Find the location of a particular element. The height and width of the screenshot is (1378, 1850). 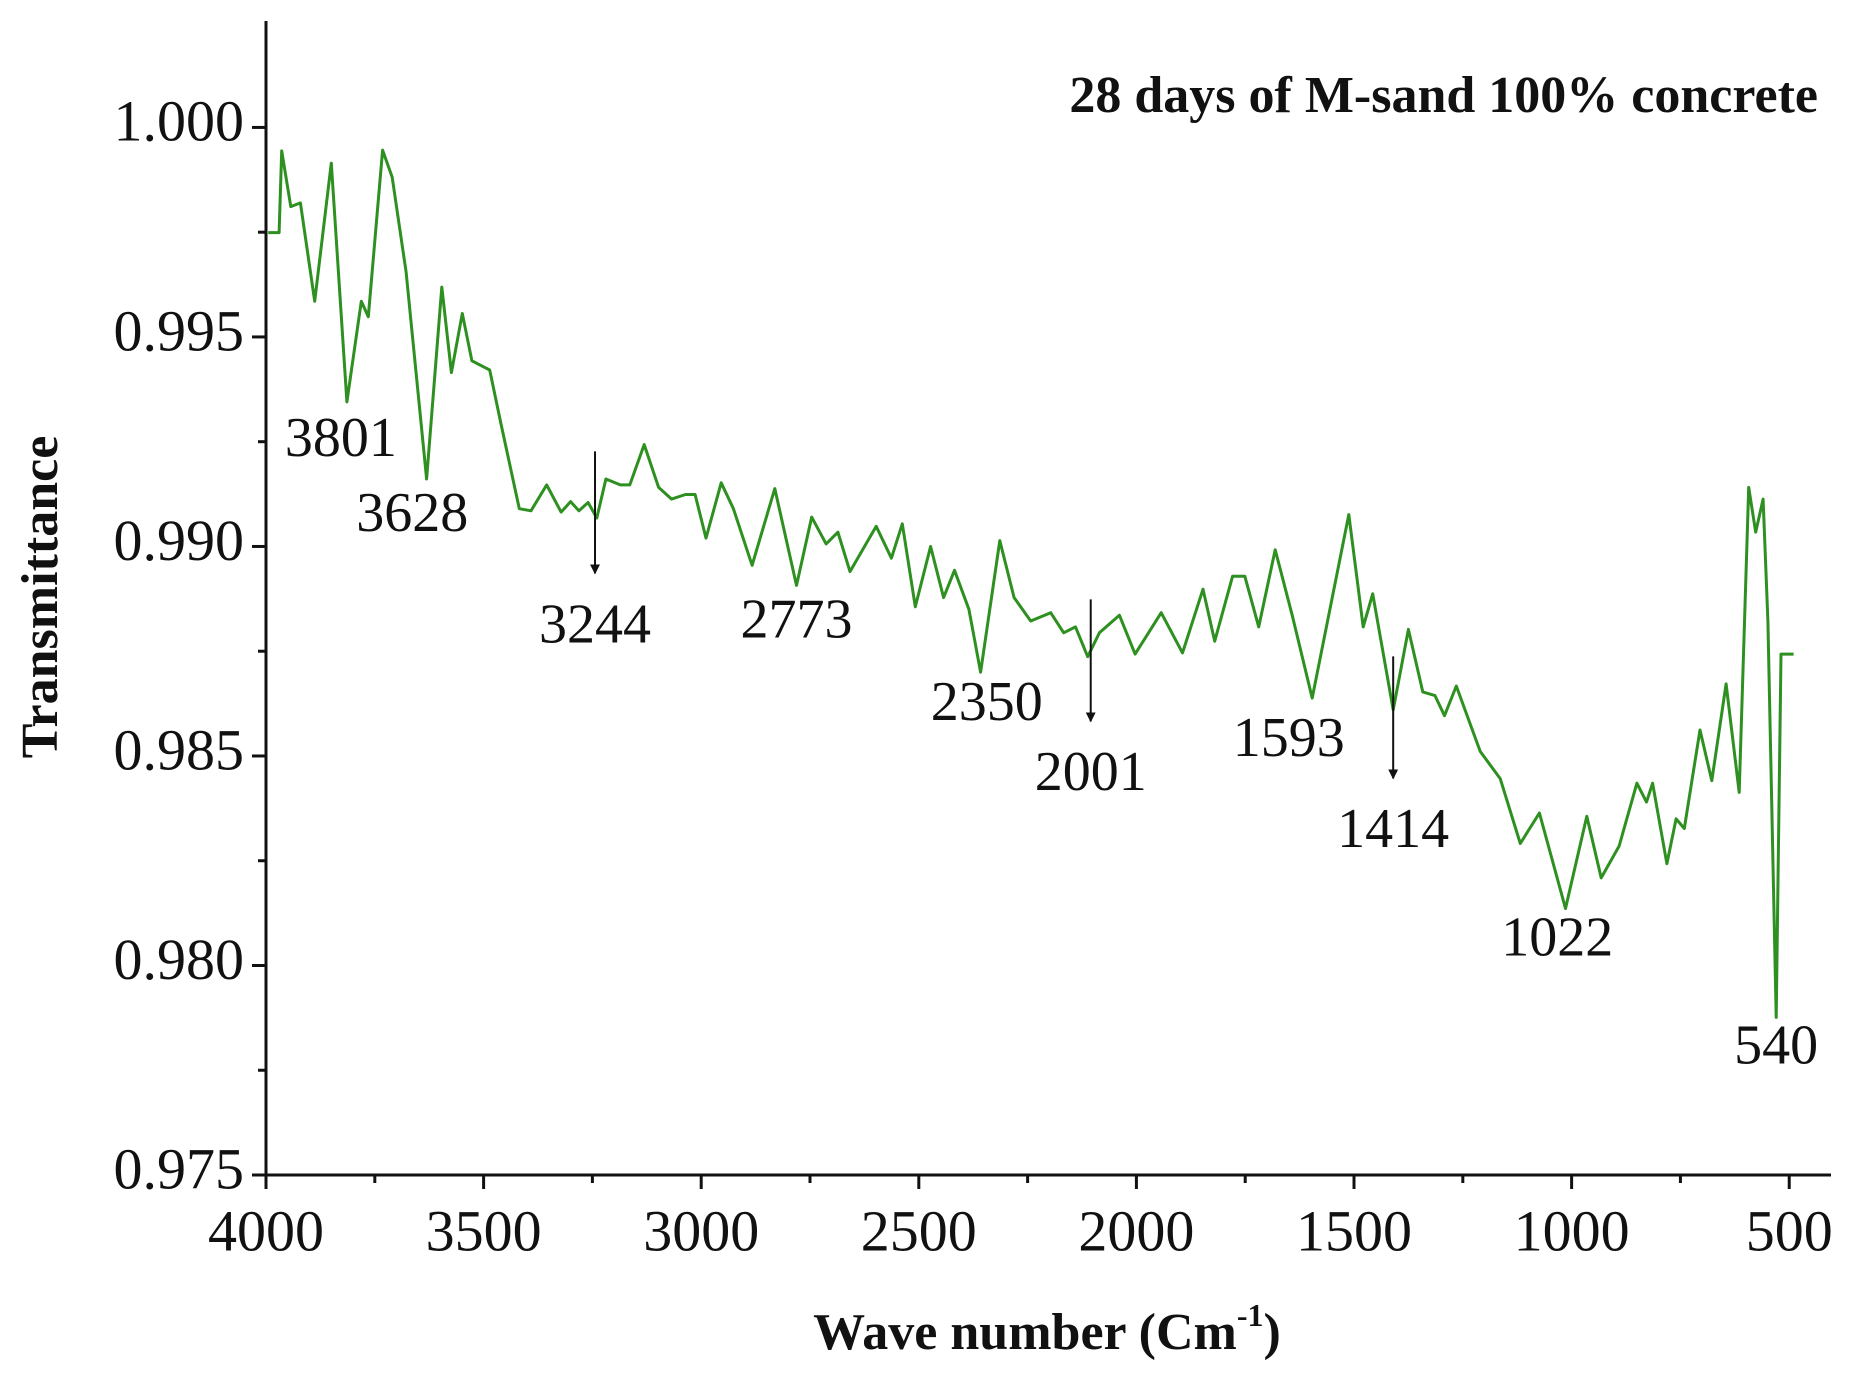

peak-label: 1414 is located at coordinates (1393, 829).